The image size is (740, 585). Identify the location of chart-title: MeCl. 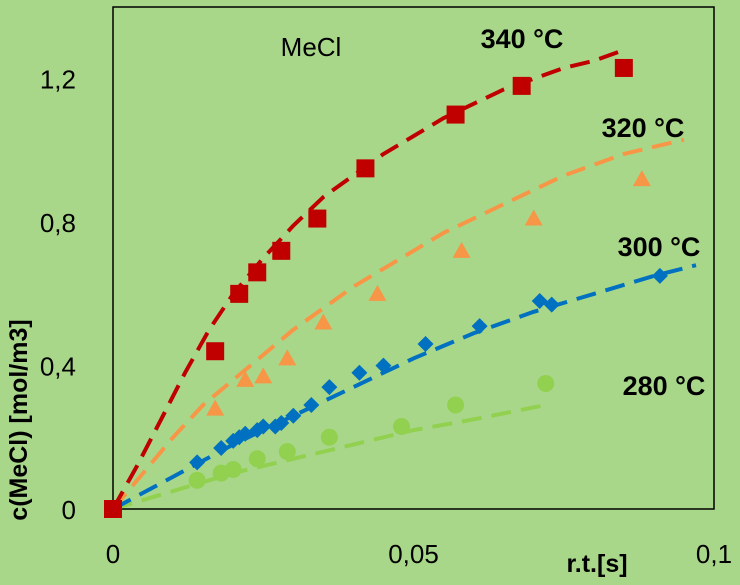
(311, 47).